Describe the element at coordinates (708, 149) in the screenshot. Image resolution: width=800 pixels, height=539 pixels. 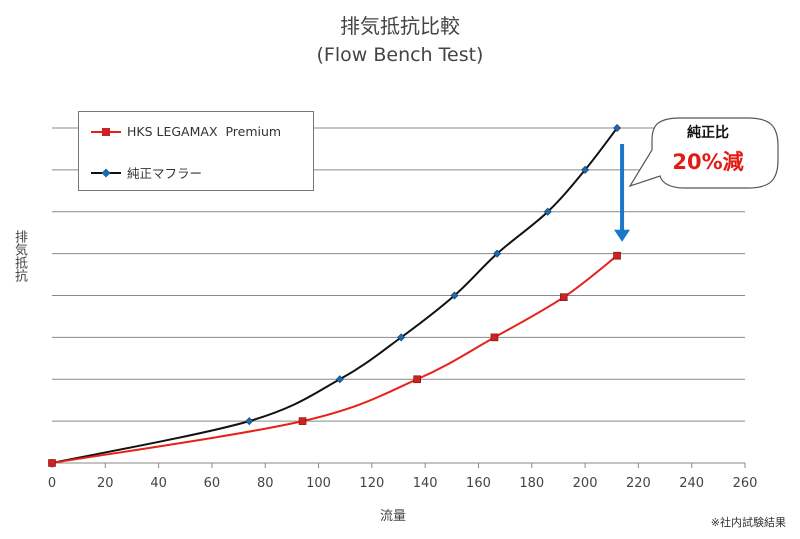
I see `callout-text: 純正比 20%減` at that location.